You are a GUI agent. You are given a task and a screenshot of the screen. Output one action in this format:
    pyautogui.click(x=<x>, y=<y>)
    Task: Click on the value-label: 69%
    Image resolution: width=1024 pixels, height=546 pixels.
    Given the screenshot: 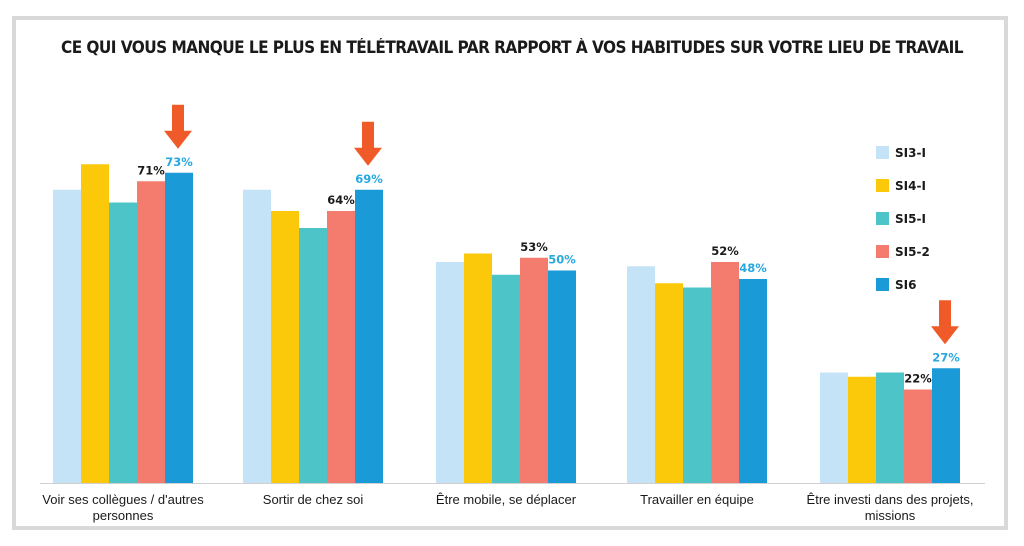 What is the action you would take?
    pyautogui.click(x=369, y=179)
    